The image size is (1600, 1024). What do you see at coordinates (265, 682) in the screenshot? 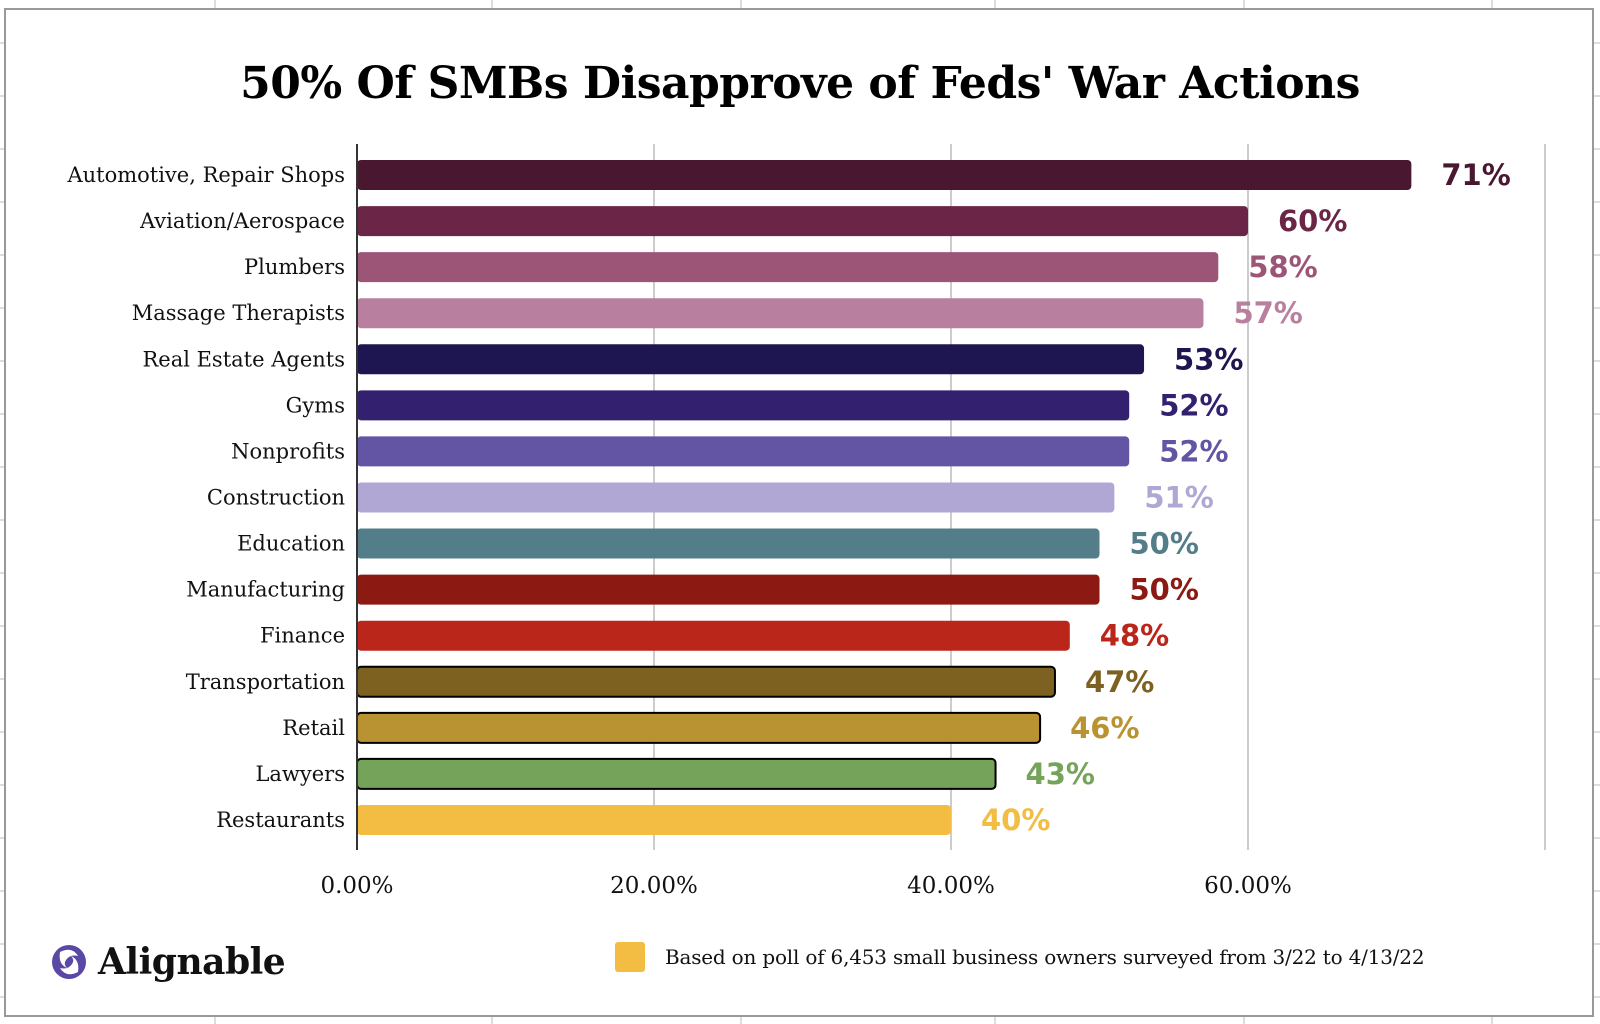
I see `category-label: Transportation` at bounding box center [265, 682].